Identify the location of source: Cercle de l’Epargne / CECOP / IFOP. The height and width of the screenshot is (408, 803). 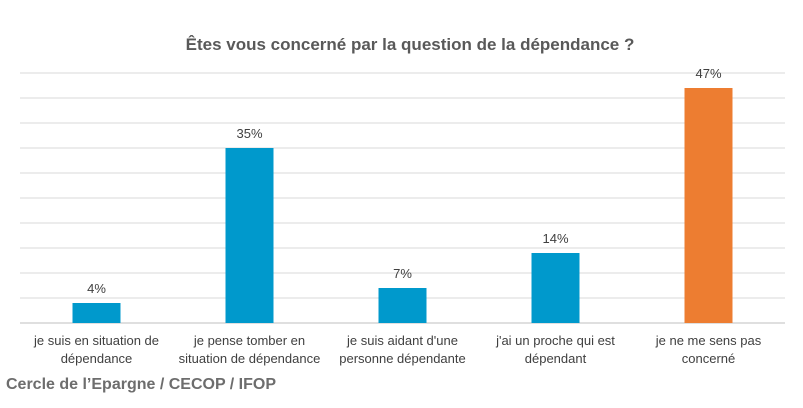
(141, 384).